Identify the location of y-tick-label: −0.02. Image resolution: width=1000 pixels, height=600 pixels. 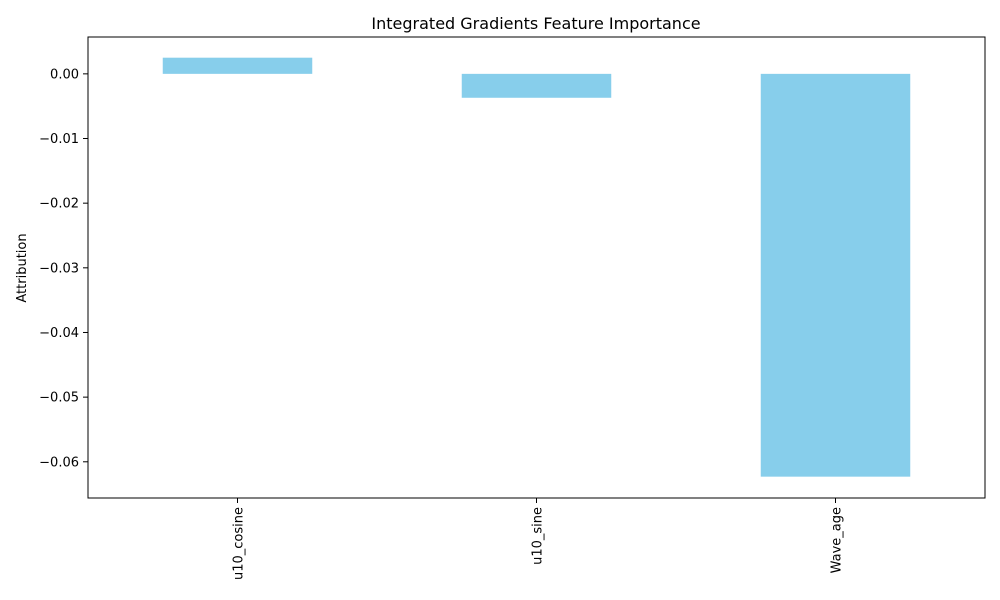
(59, 204).